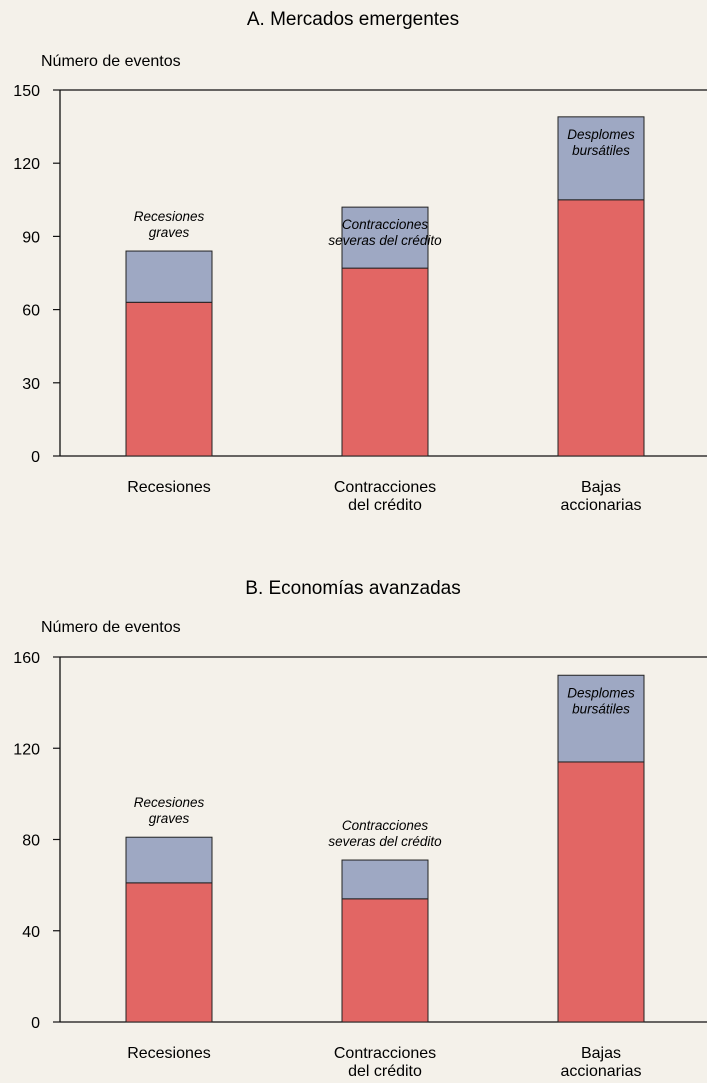  What do you see at coordinates (31, 841) in the screenshot?
I see `panel-b-y-tick-label: 80` at bounding box center [31, 841].